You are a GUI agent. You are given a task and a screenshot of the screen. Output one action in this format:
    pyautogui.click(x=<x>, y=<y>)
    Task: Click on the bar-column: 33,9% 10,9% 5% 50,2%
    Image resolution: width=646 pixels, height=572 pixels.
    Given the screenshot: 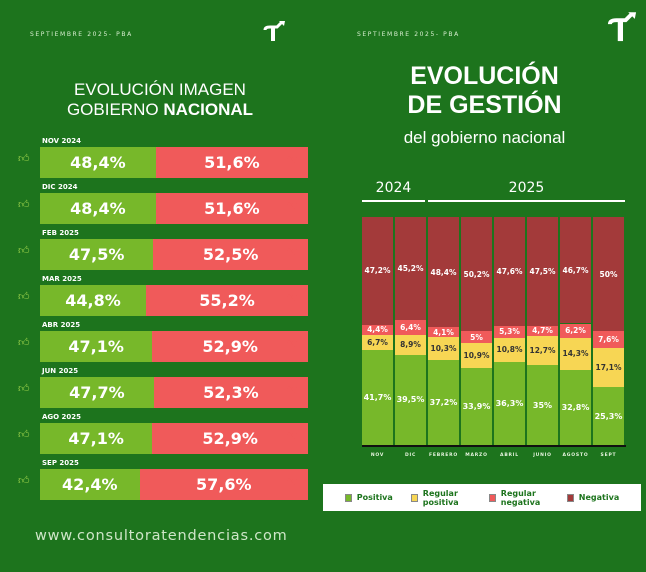 What is the action you would take?
    pyautogui.click(x=476, y=331)
    